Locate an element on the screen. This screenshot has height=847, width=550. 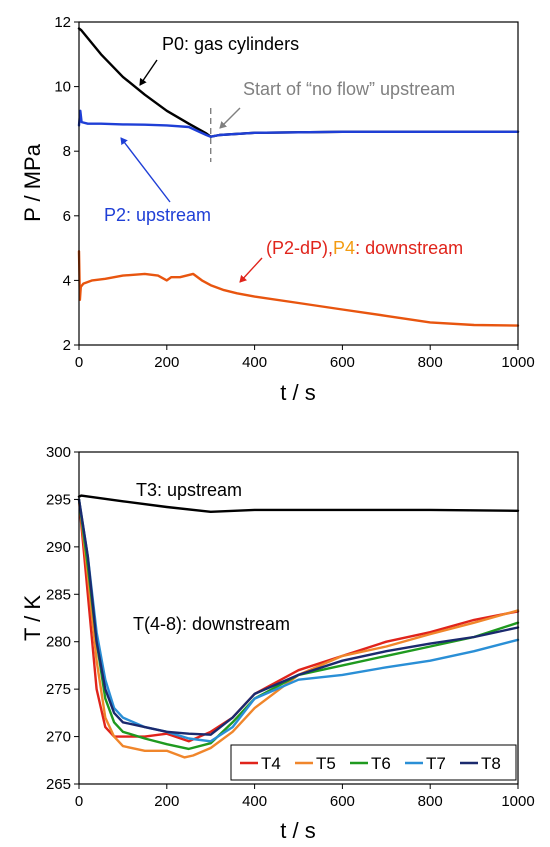
pressure-y-tick-label: 10 is located at coordinates (62, 87).